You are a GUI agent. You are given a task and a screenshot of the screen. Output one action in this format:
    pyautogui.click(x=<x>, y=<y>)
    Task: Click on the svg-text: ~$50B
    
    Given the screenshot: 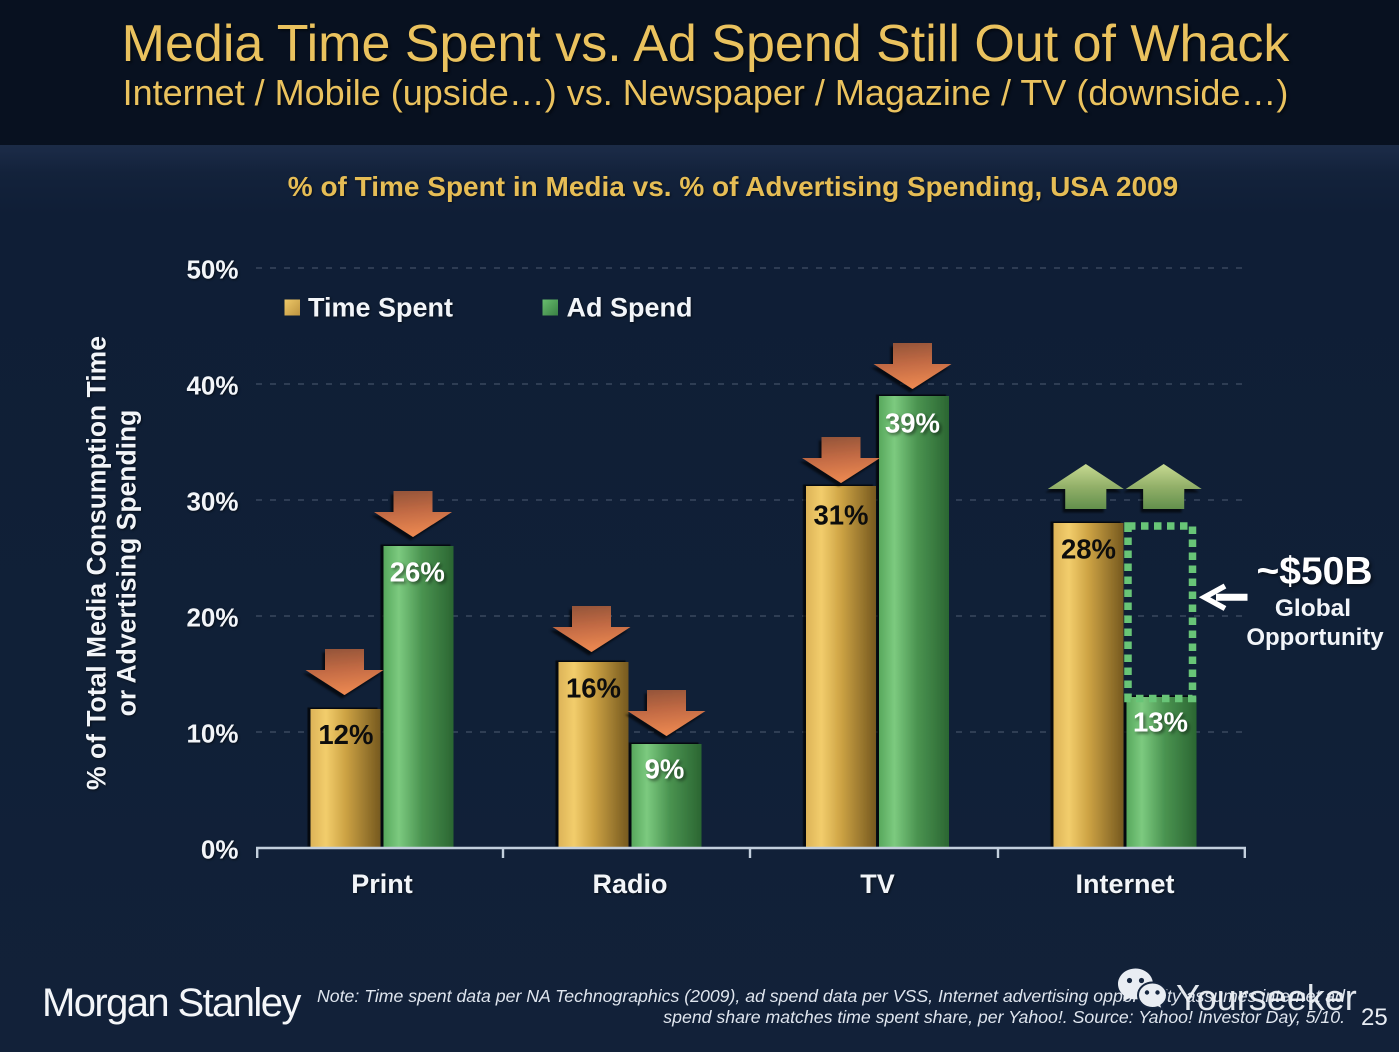 What is the action you would take?
    pyautogui.click(x=1314, y=571)
    